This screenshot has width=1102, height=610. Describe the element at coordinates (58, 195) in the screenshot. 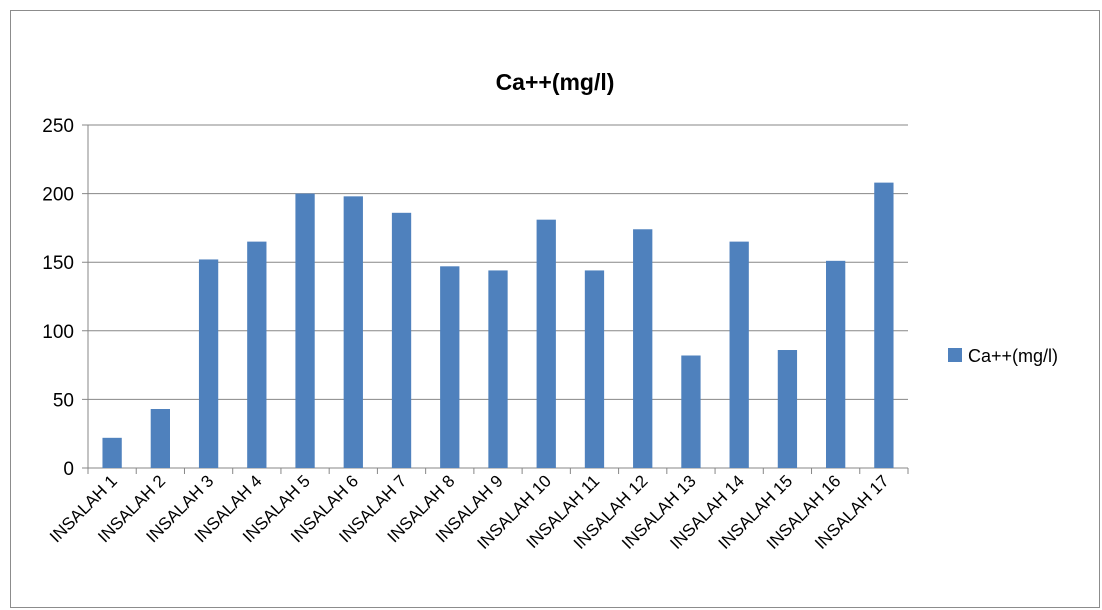

I see `y-tick-label: 200` at that location.